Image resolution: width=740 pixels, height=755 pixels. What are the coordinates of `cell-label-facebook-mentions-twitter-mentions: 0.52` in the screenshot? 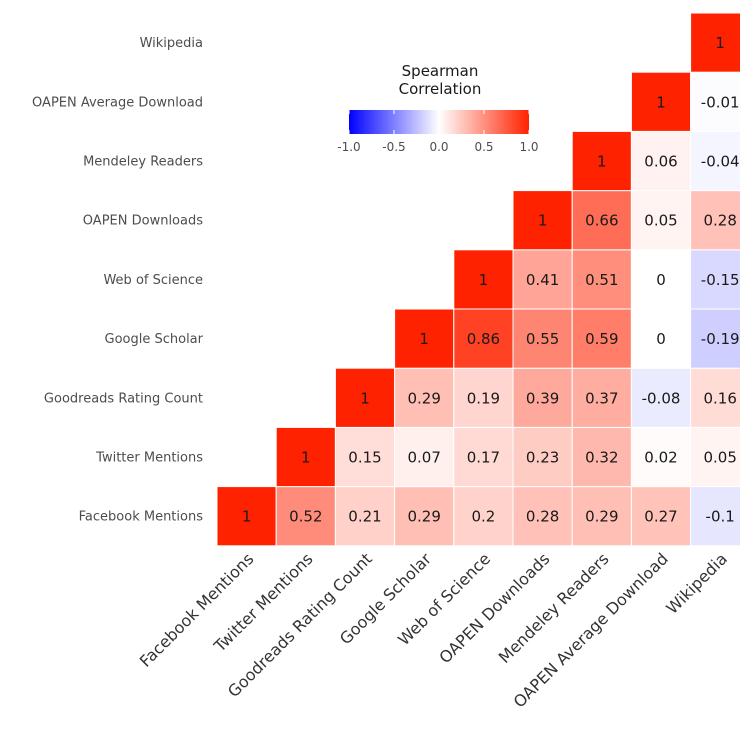 It's located at (305, 517).